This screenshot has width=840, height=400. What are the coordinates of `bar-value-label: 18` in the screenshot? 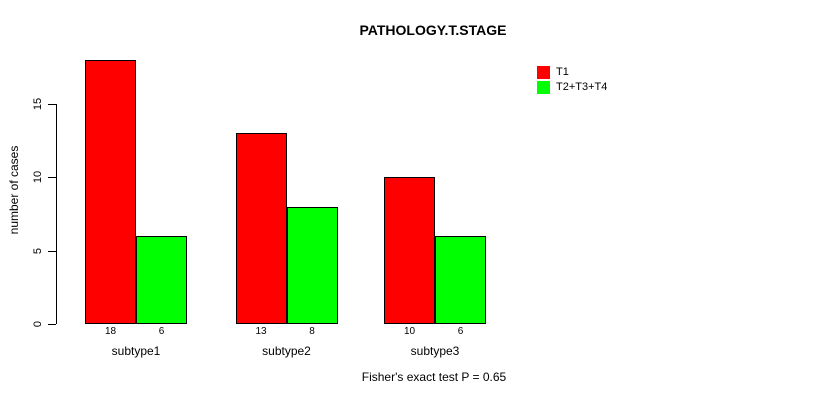 It's located at (110, 331).